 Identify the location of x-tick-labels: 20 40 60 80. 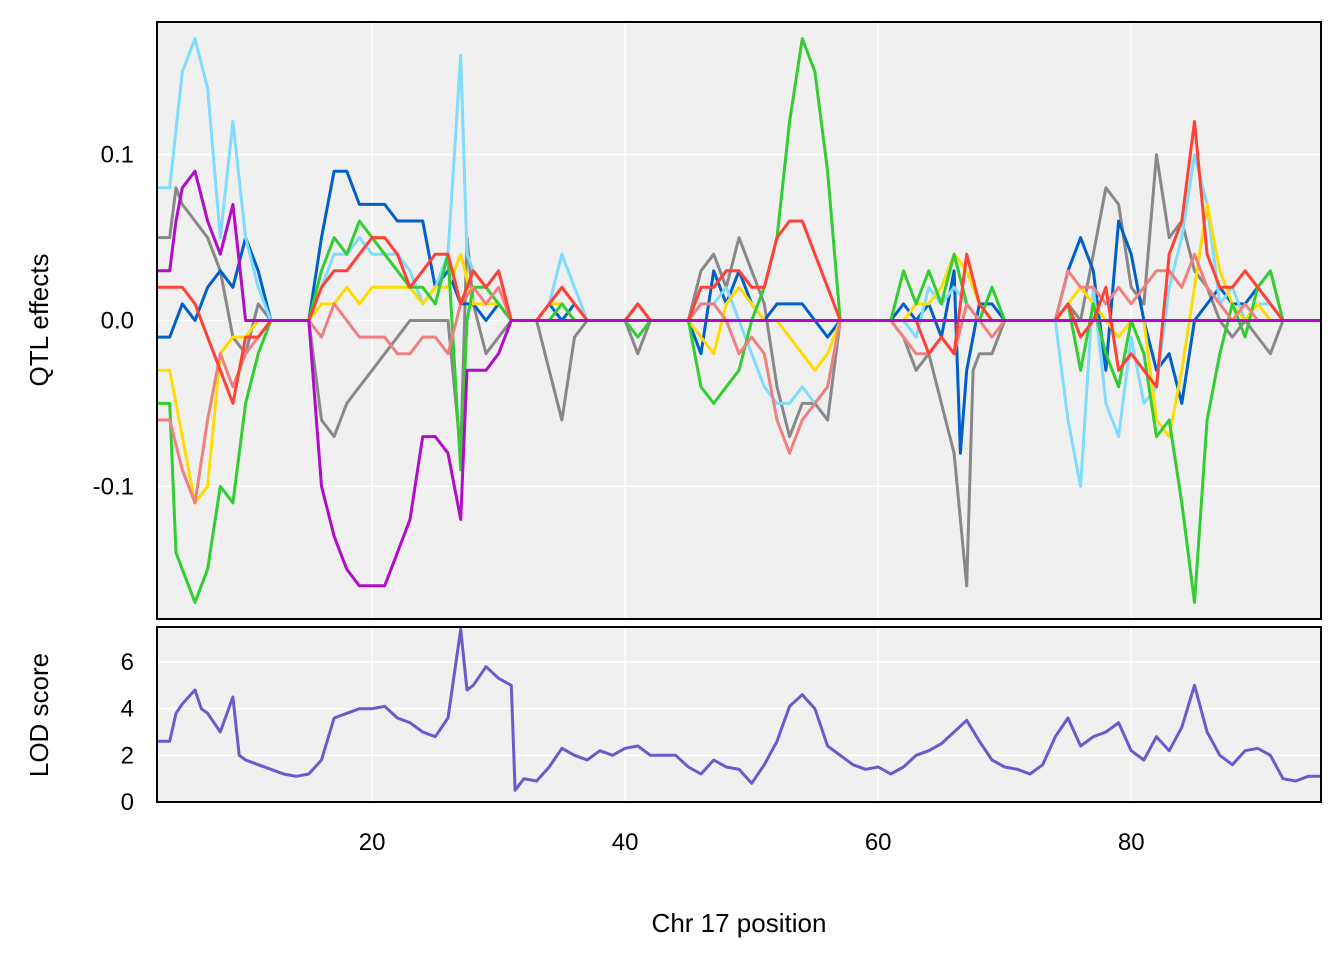
(752, 842).